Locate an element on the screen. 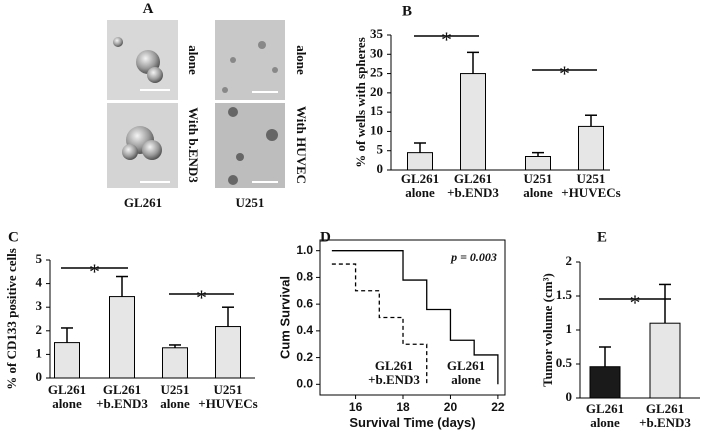 This screenshot has height=434, width=705. y-tick-label: 0.0 is located at coordinates (304, 383).